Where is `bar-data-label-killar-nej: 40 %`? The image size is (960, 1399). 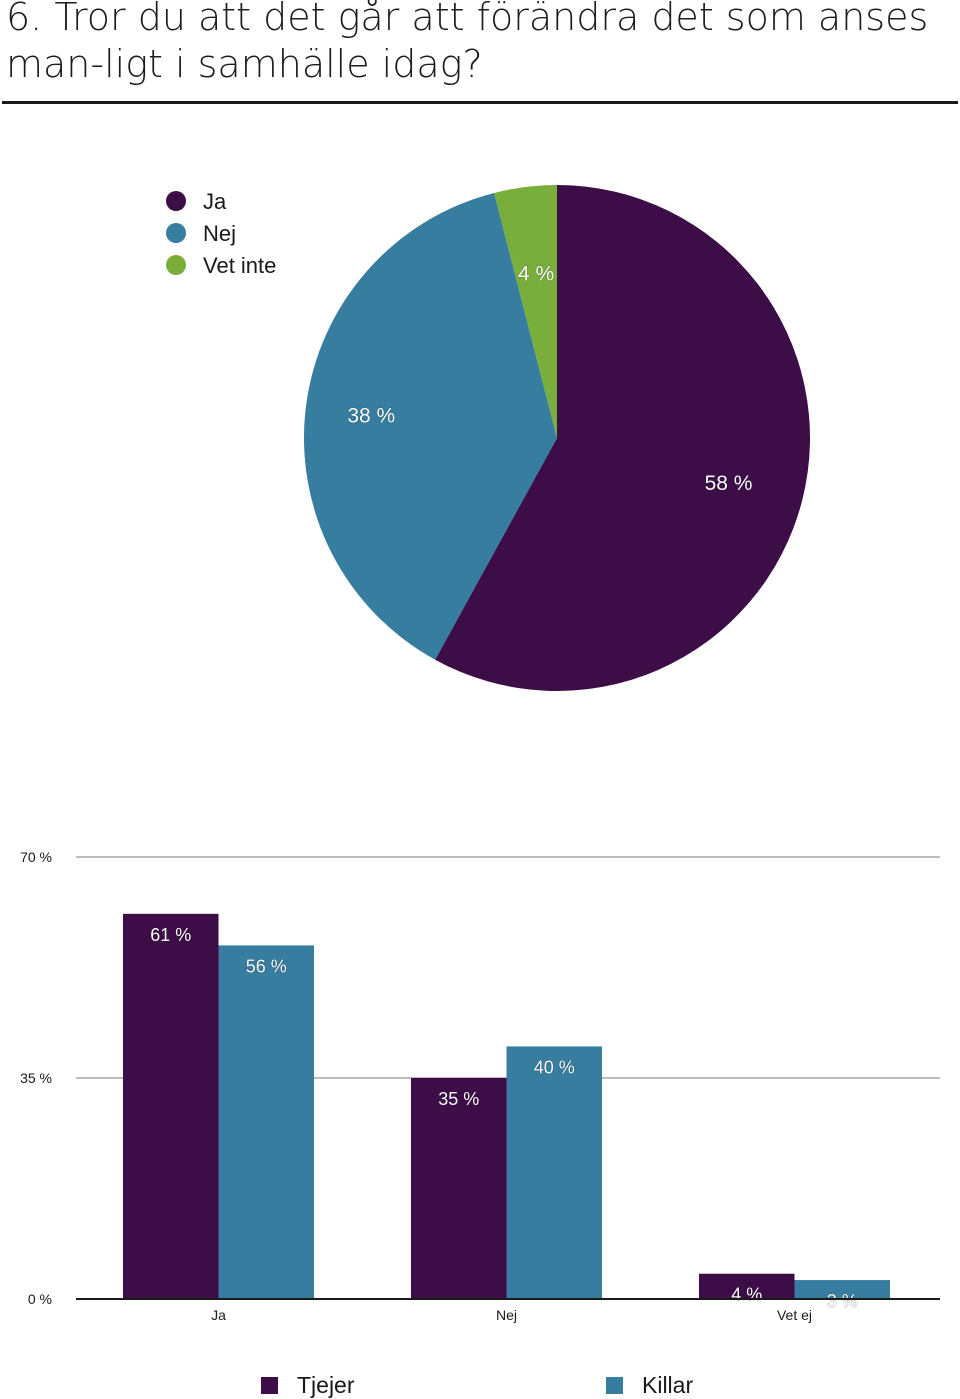 bar-data-label-killar-nej: 40 % is located at coordinates (554, 1067).